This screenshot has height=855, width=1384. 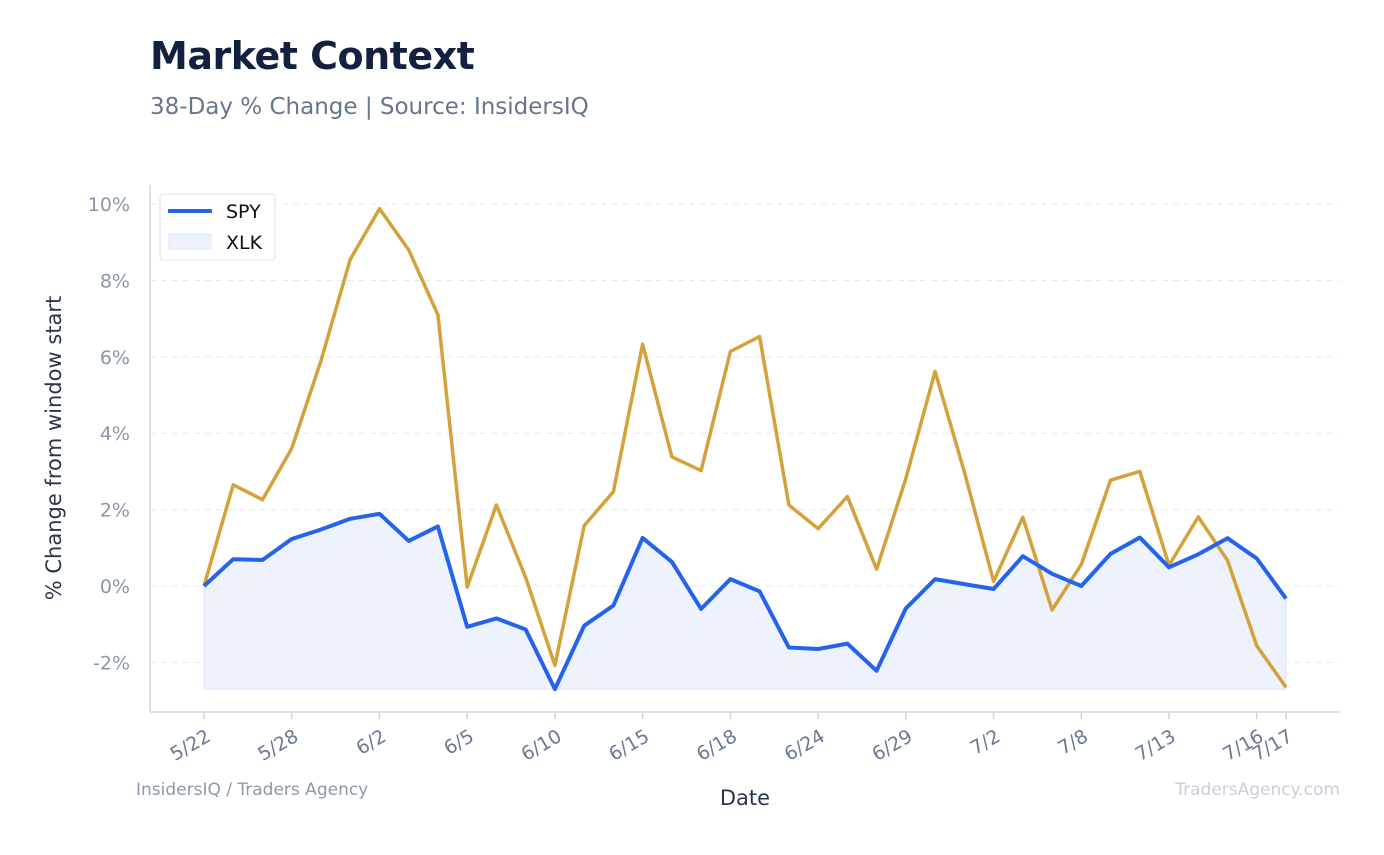 I want to click on y-tick-label: 4%, so click(x=115, y=434).